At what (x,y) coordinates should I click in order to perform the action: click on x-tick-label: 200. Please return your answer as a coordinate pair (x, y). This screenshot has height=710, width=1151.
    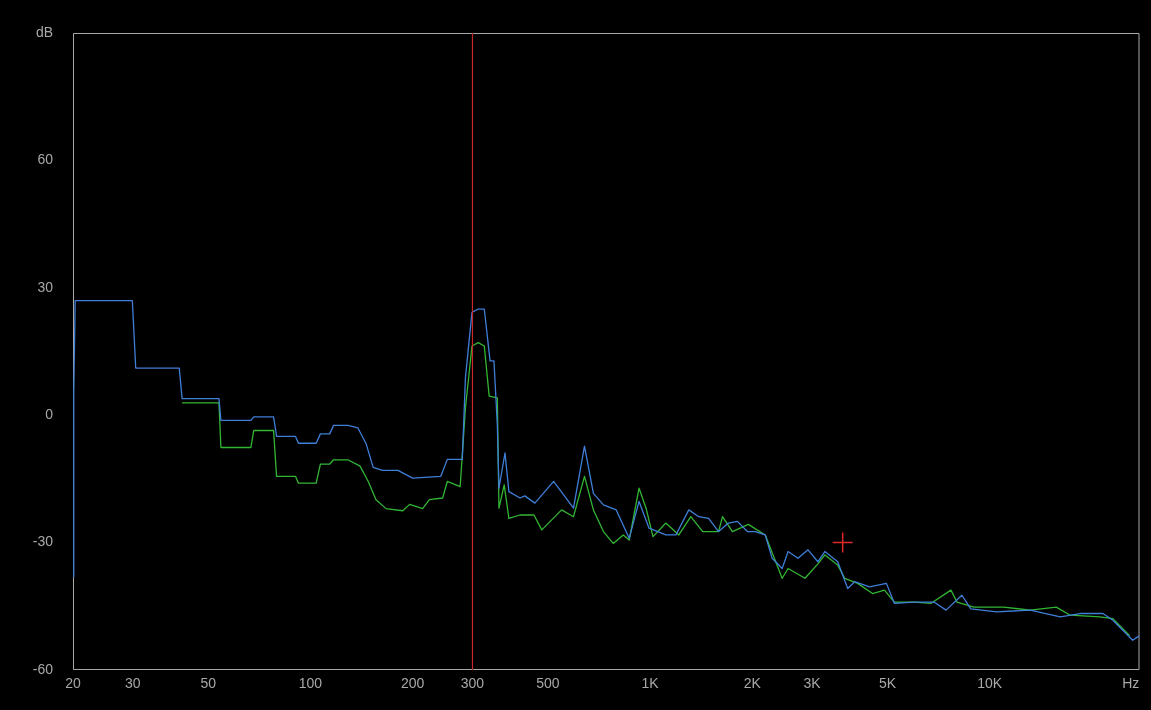
    Looking at the image, I should click on (412, 683).